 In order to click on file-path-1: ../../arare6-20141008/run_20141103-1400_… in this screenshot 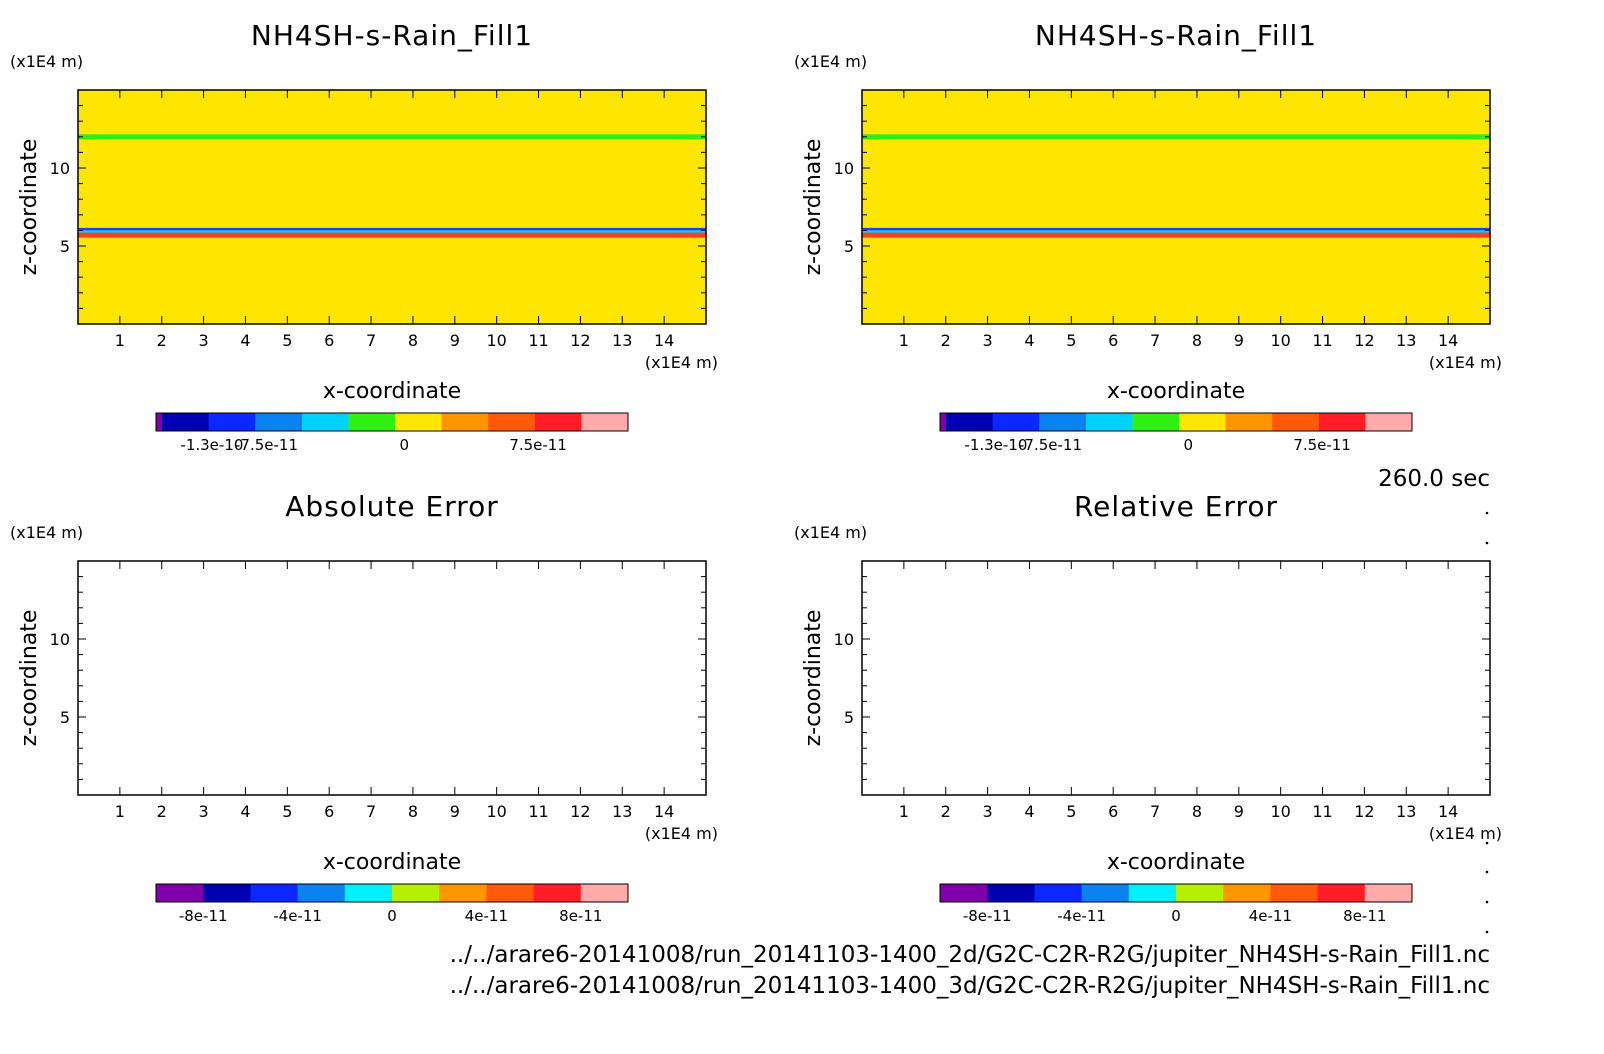, I will do `click(970, 955)`.